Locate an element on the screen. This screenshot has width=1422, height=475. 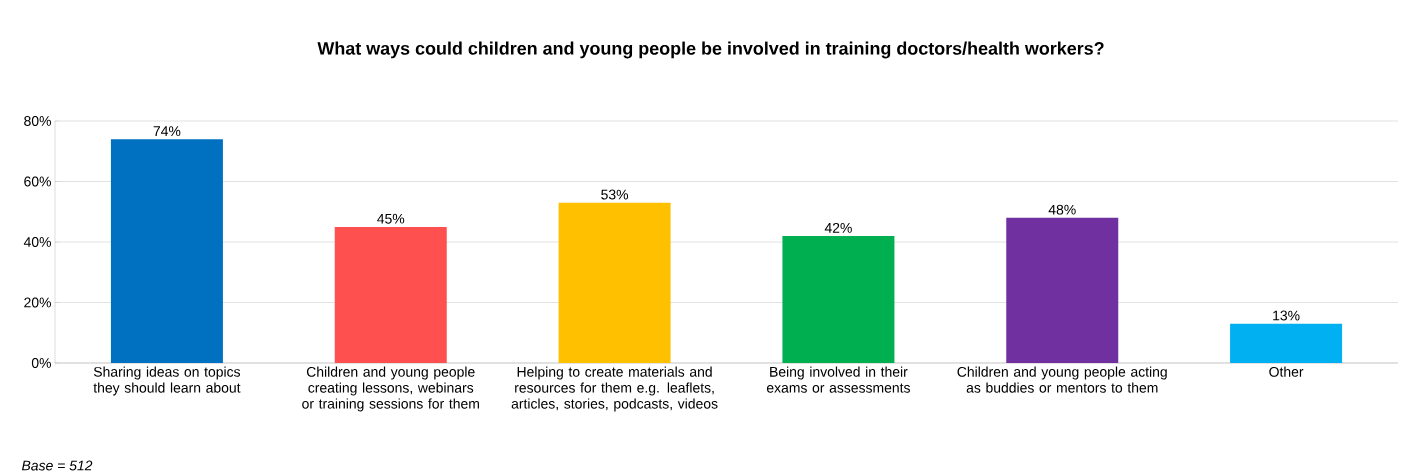
x-tick-label: Other is located at coordinates (1286, 371).